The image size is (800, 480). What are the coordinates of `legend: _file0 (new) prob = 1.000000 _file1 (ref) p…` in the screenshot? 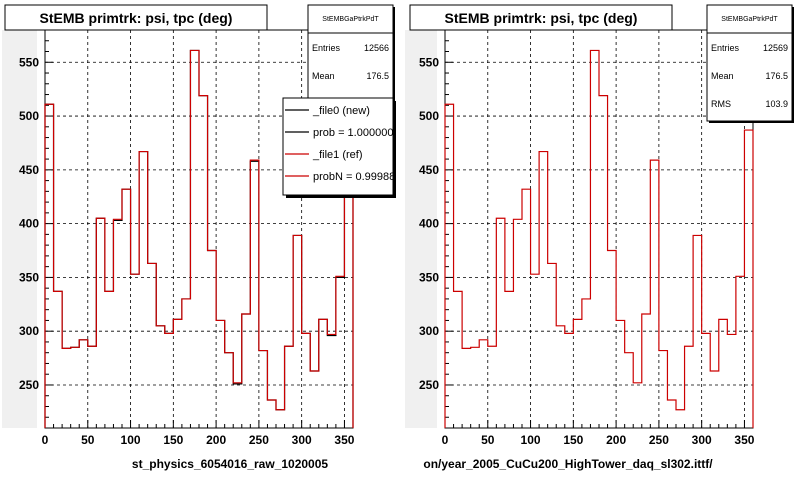 It's located at (339, 147).